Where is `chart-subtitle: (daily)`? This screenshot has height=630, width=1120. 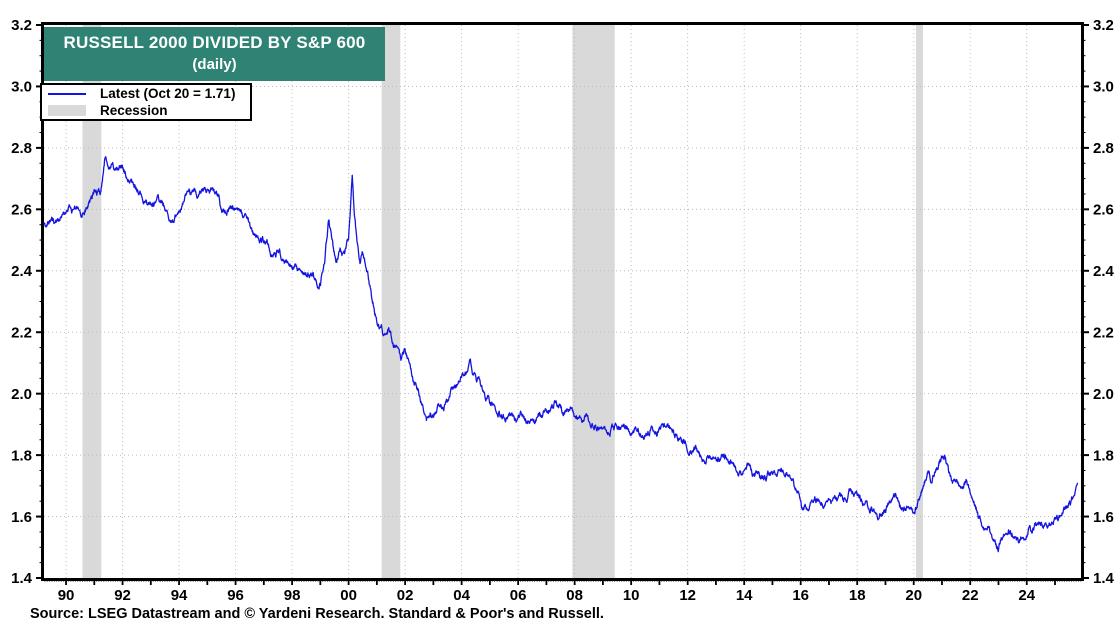 chart-subtitle: (daily) is located at coordinates (214, 65).